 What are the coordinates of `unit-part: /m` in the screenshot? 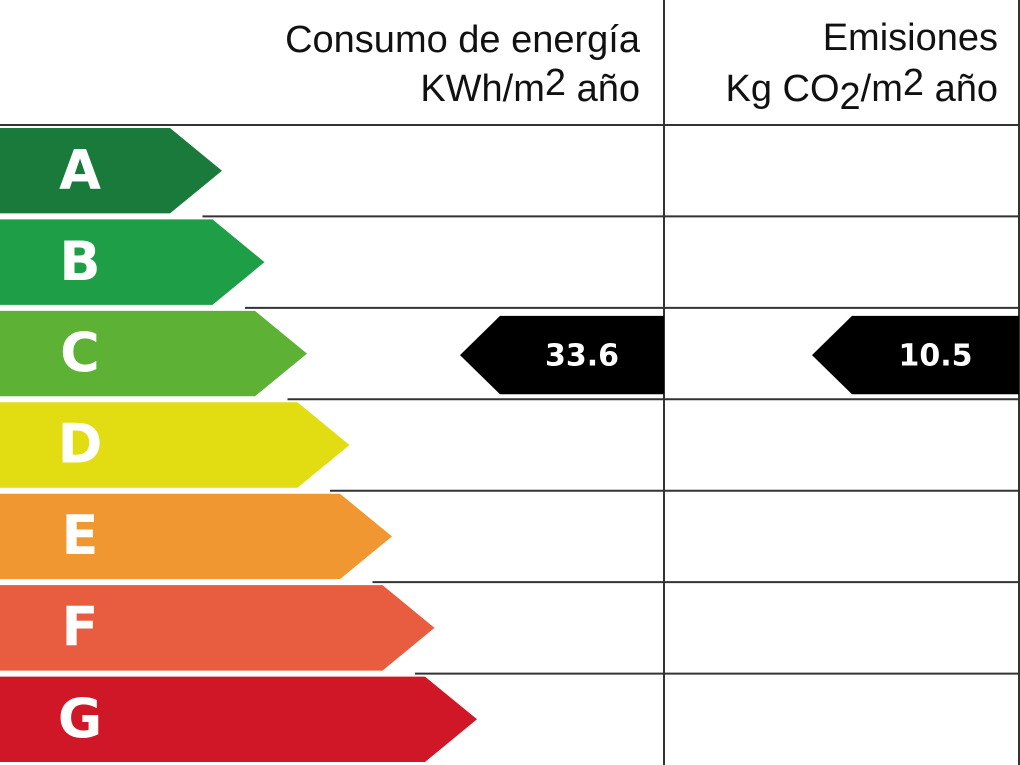 It's located at (882, 89).